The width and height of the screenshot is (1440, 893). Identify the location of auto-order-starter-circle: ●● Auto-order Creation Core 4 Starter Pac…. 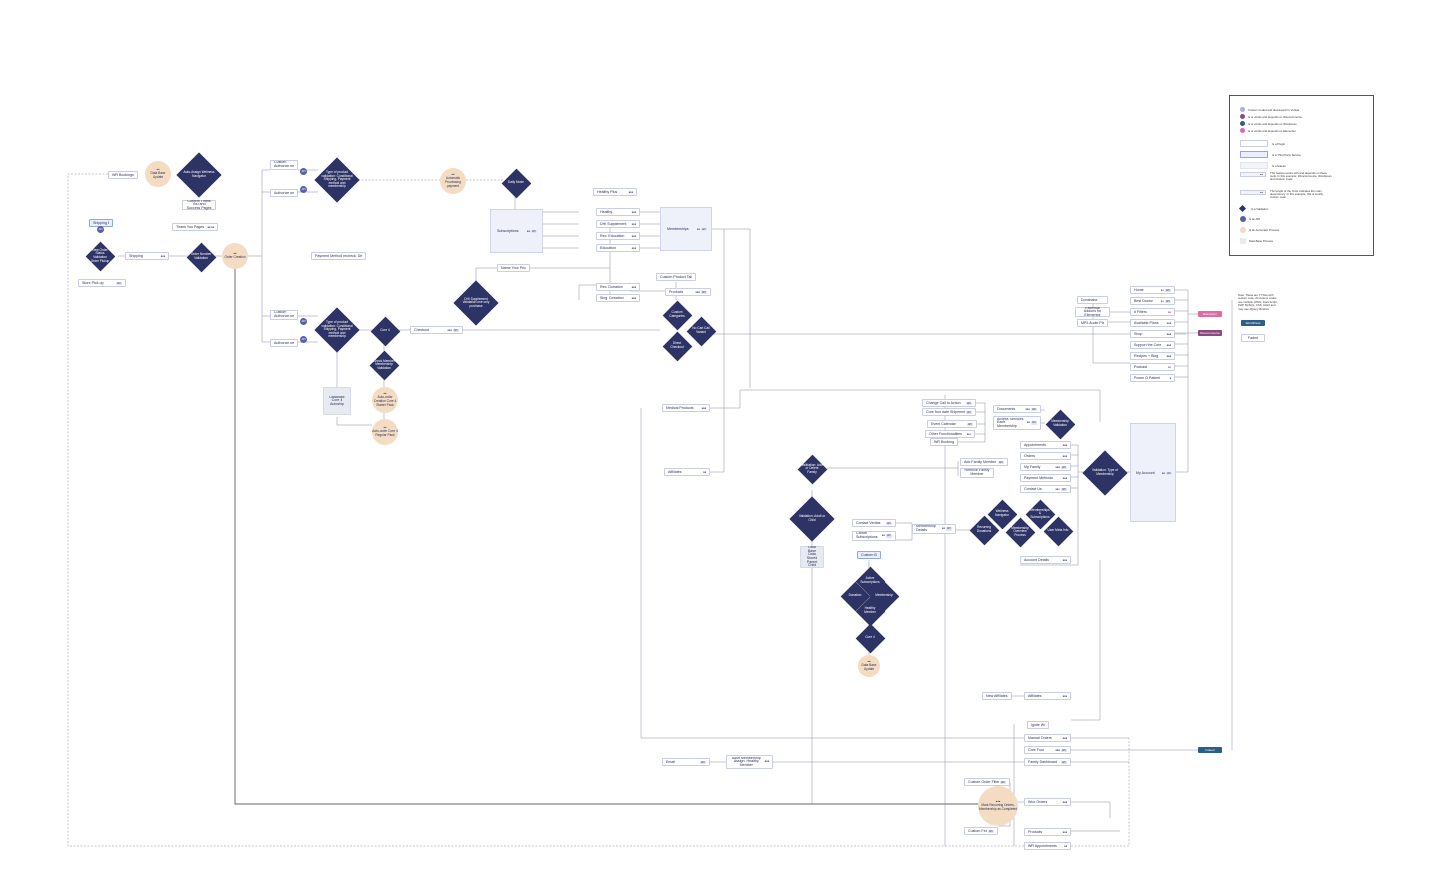
(385, 400).